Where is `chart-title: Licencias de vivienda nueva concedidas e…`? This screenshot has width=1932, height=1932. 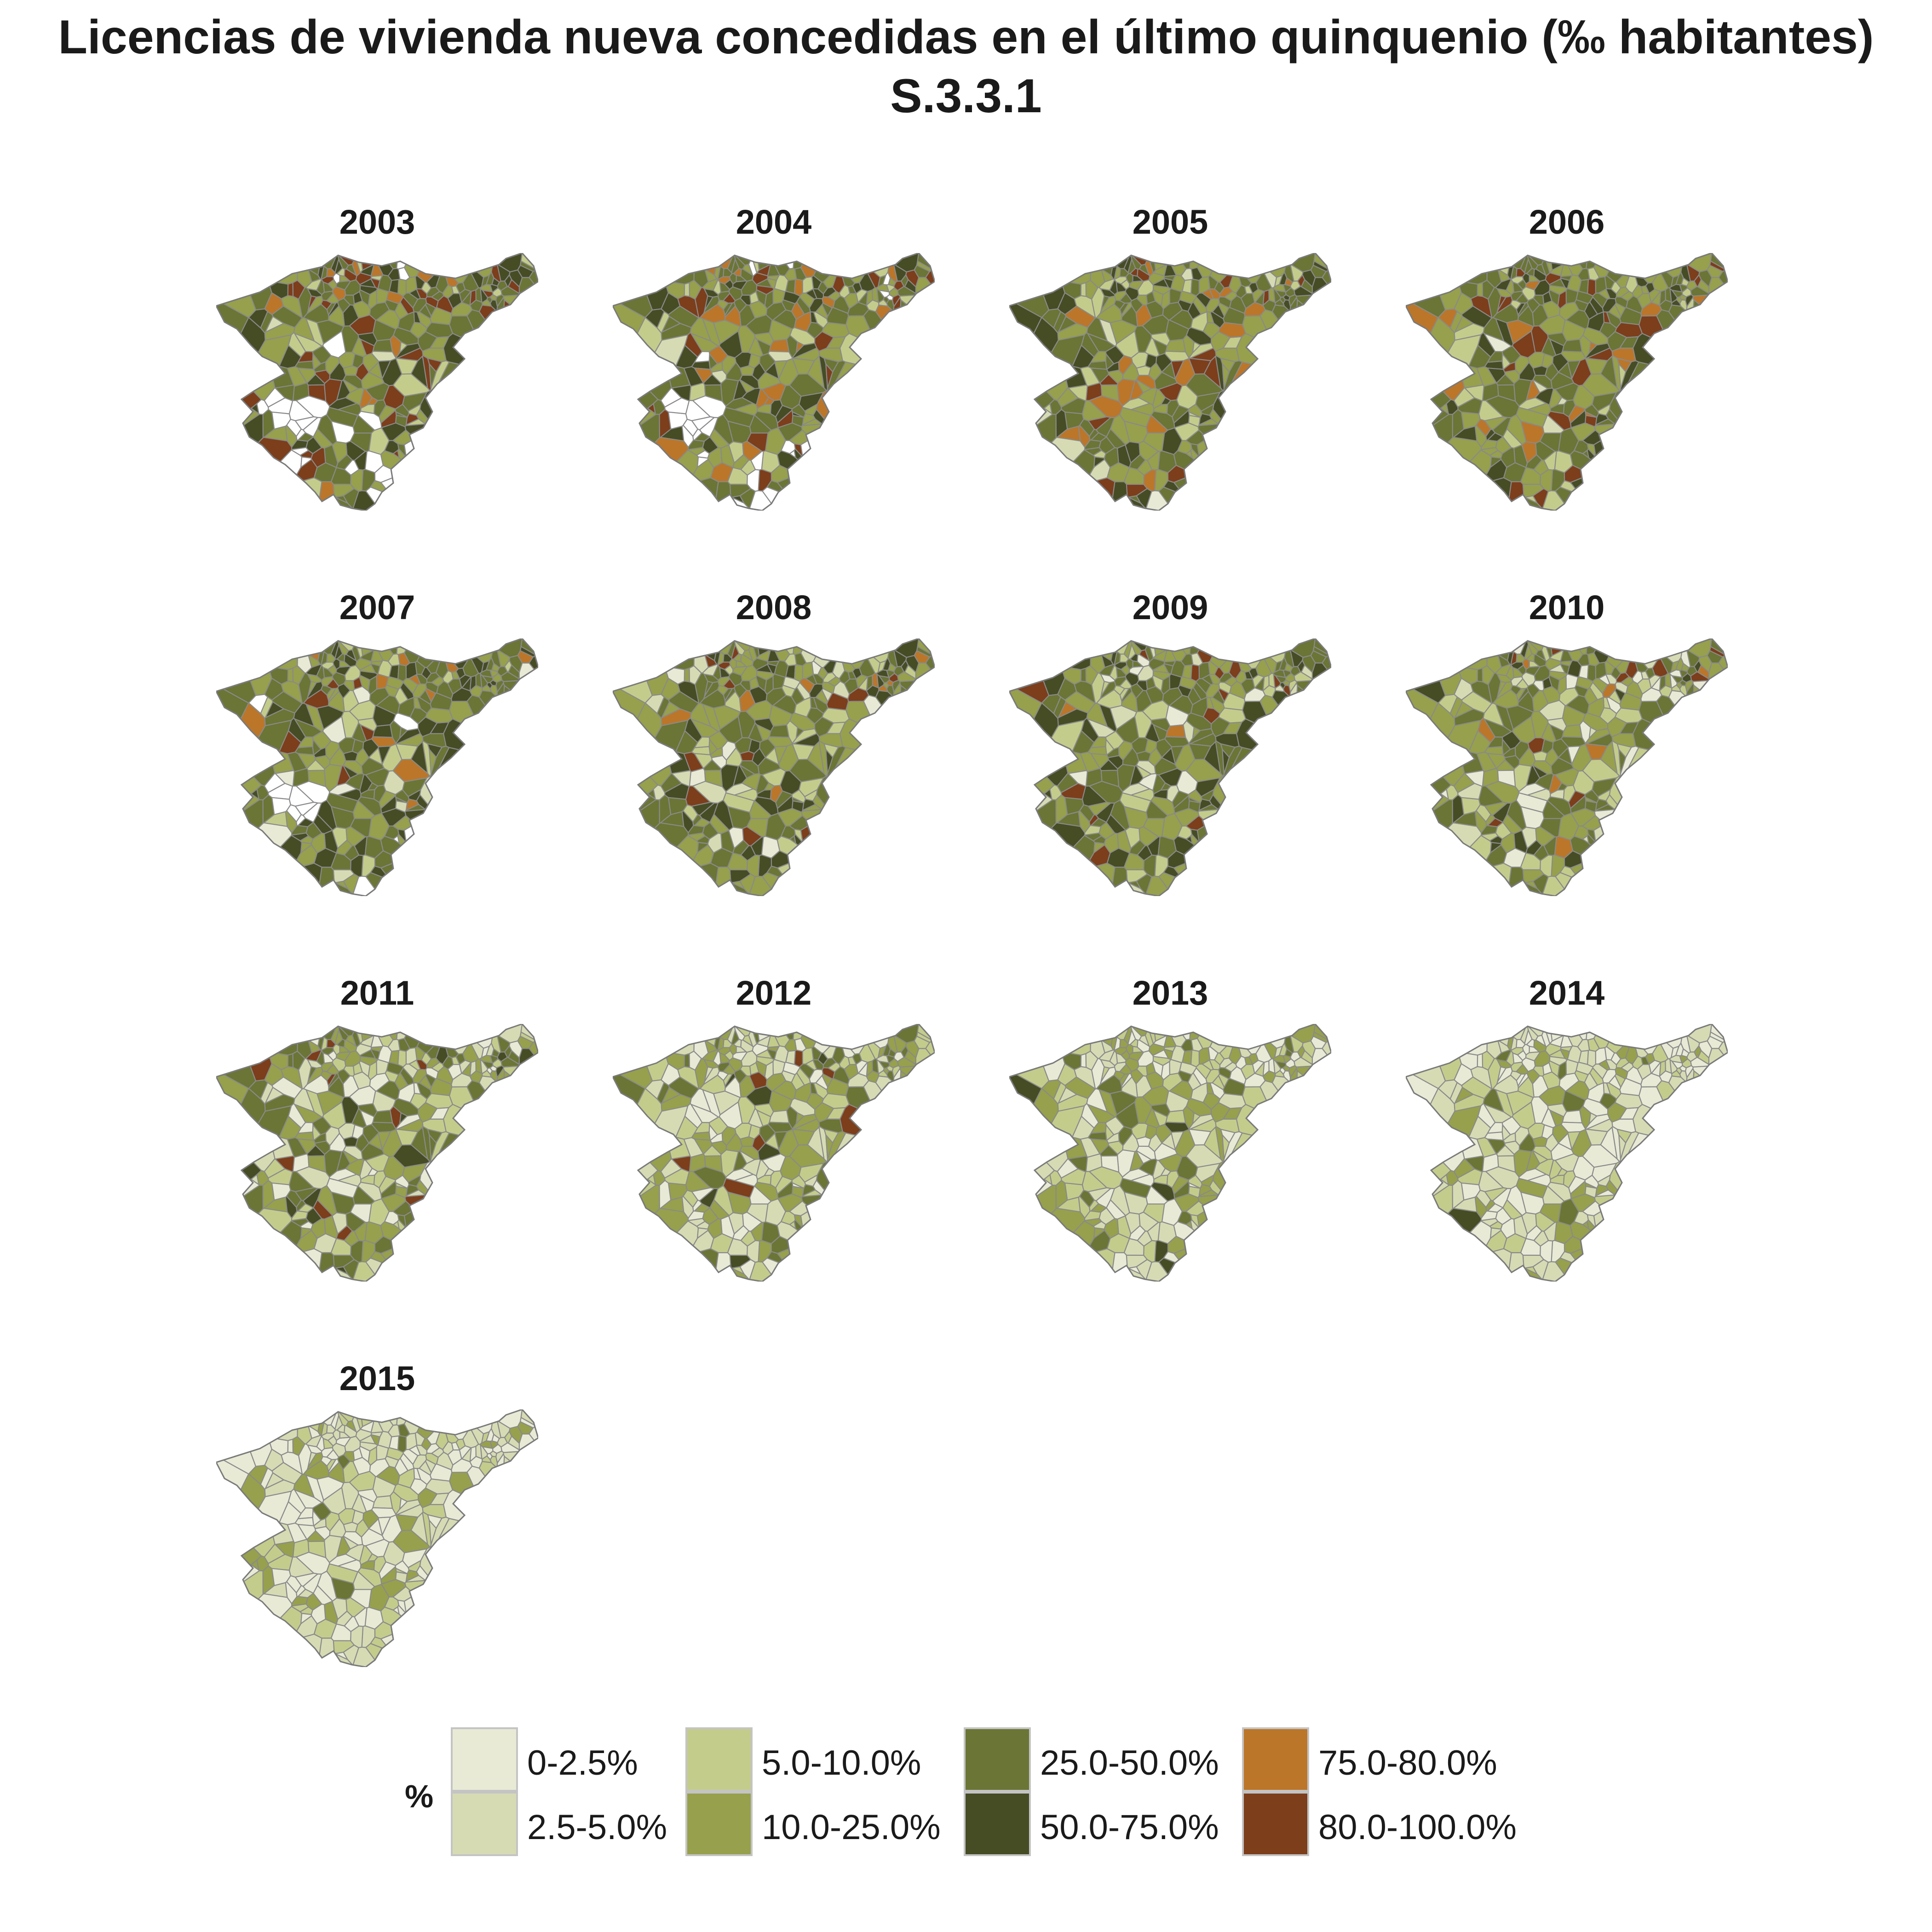 chart-title: Licencias de vivienda nueva concedidas e… is located at coordinates (966, 66).